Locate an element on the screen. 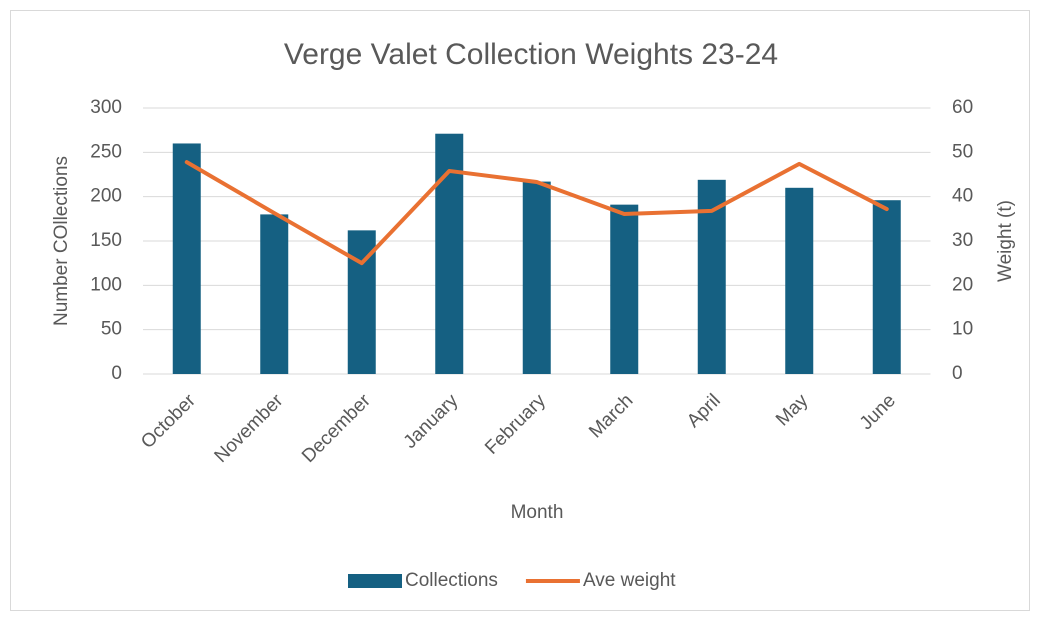 Image resolution: width=1039 pixels, height=617 pixels. y-tick-label: 0 is located at coordinates (116, 373).